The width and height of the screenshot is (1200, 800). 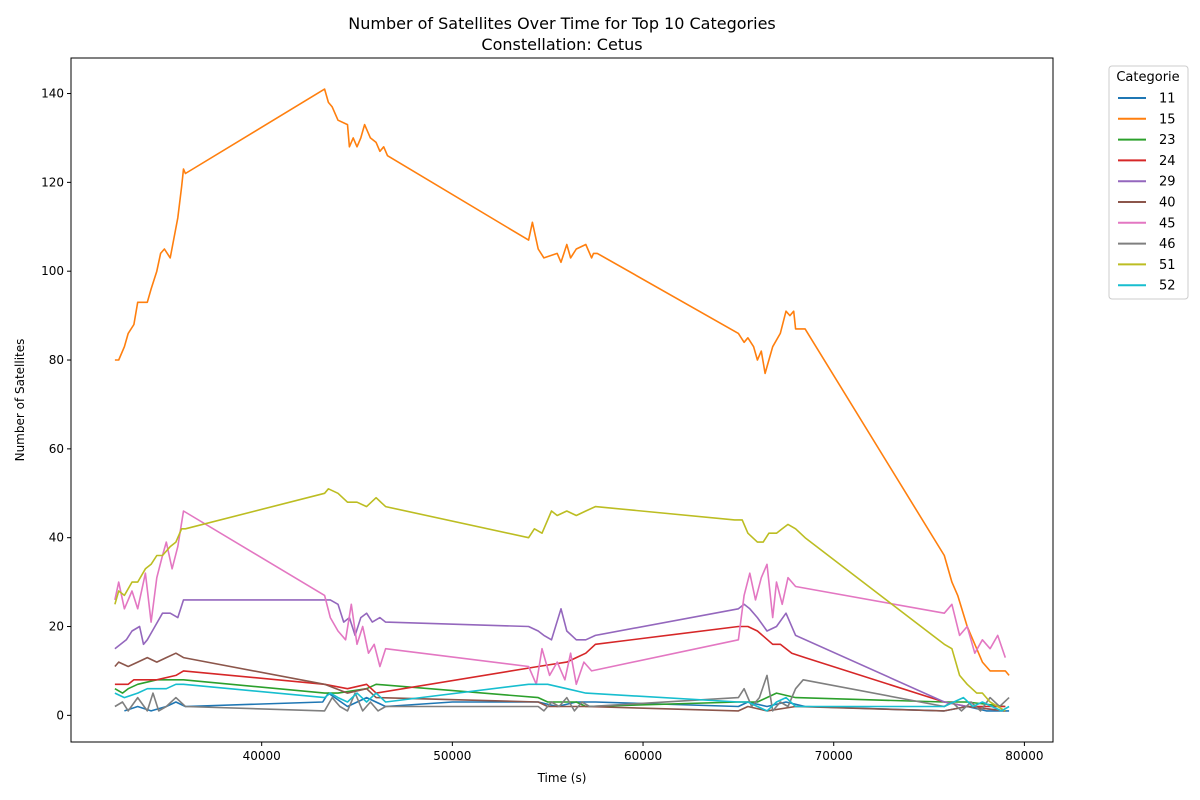 What do you see at coordinates (60, 715) in the screenshot?
I see `y-tick-label: 0` at bounding box center [60, 715].